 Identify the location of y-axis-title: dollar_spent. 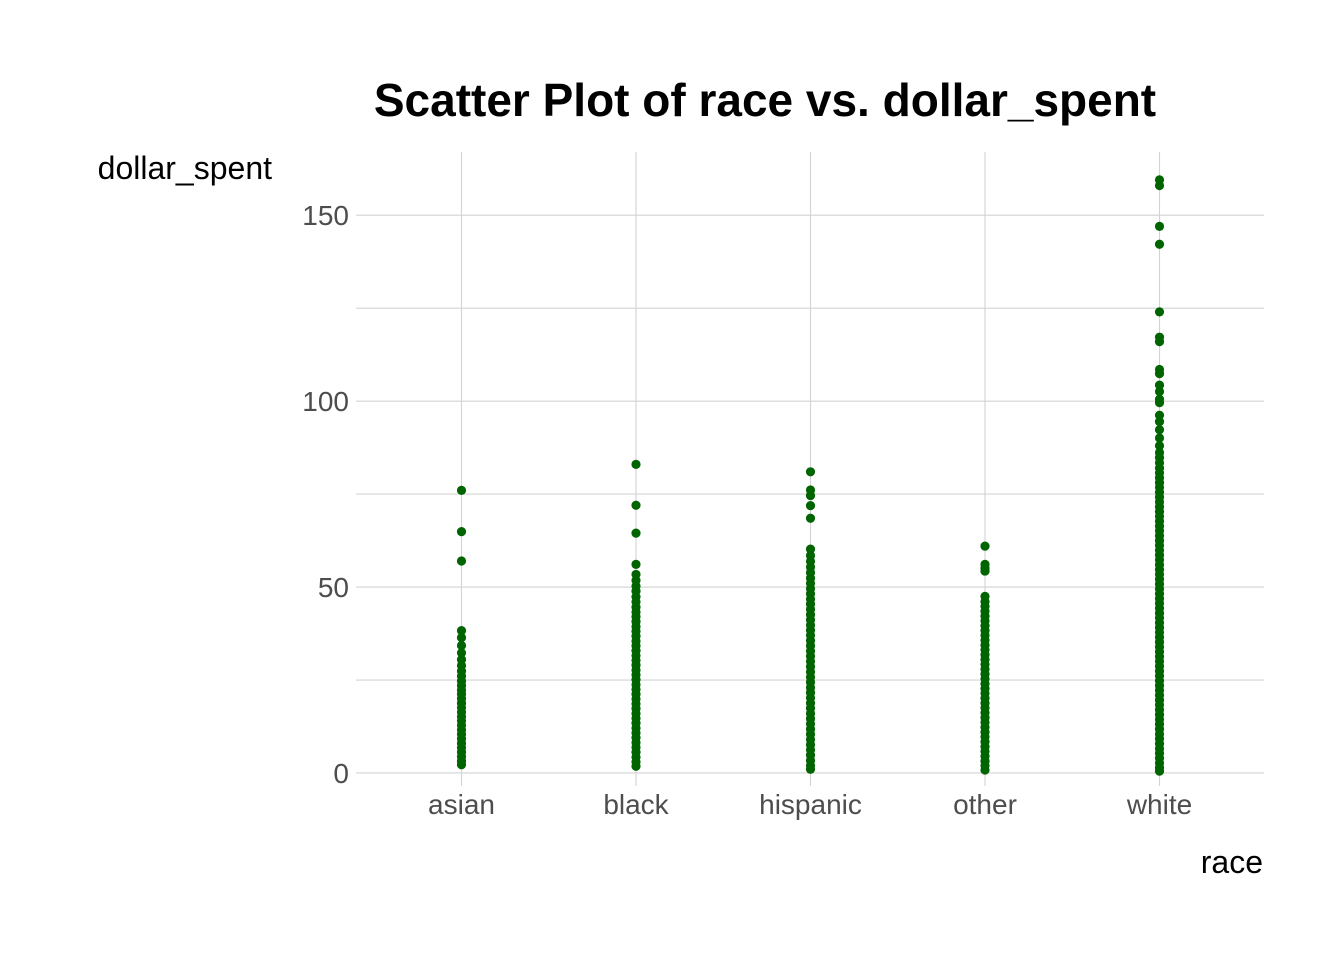
(185, 168).